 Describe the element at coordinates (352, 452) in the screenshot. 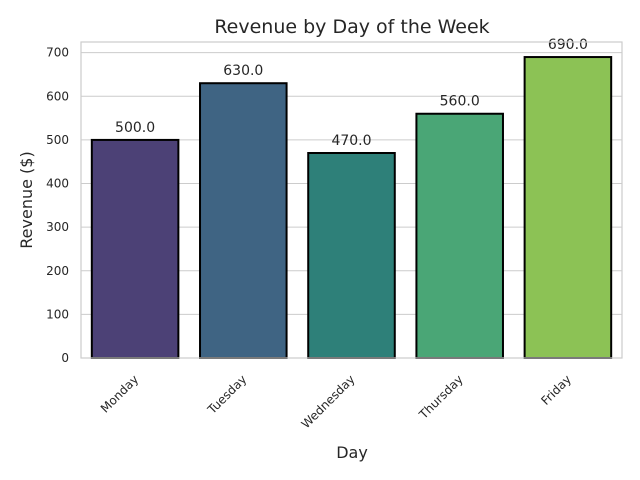

I see `x-axis-label: Day` at that location.